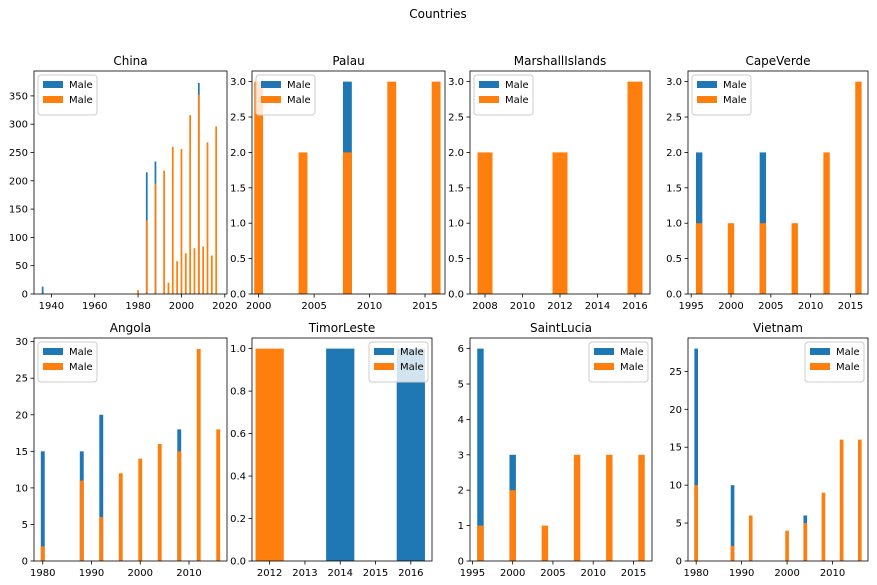  Describe the element at coordinates (674, 153) in the screenshot. I see `y-tick-label: 2.0` at that location.